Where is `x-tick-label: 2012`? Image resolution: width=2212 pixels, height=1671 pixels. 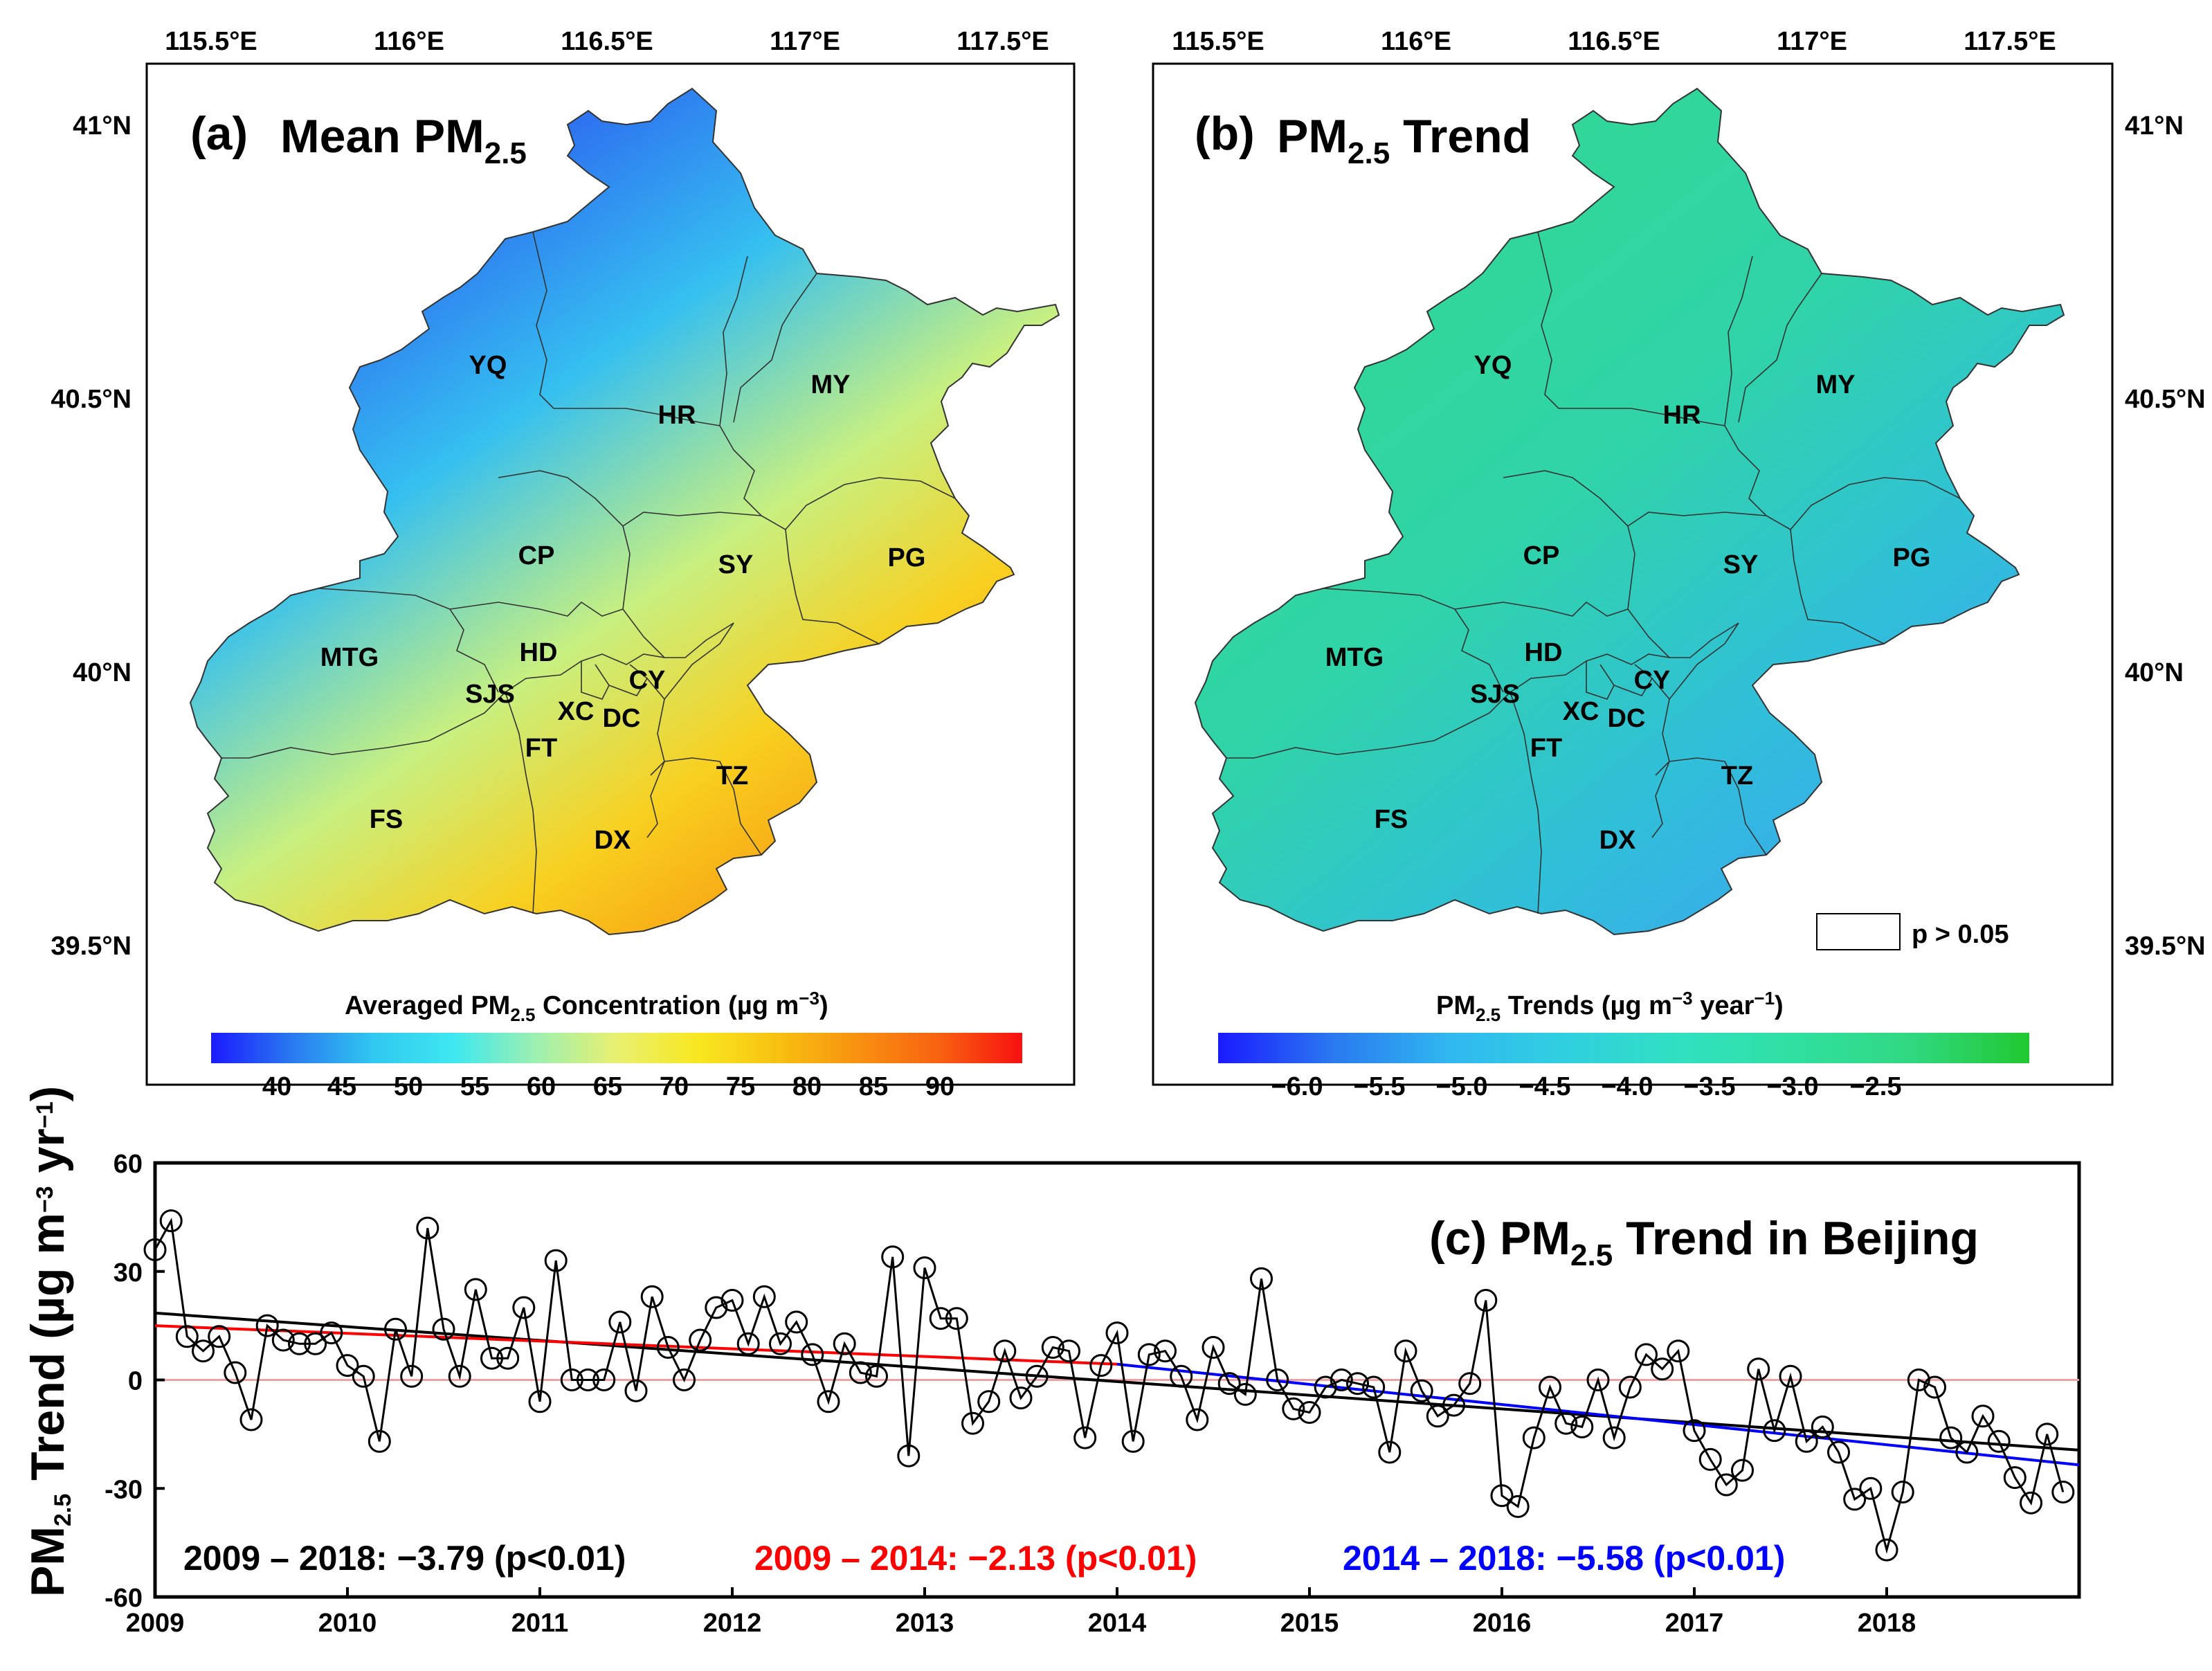 x-tick-label: 2012 is located at coordinates (732, 1623).